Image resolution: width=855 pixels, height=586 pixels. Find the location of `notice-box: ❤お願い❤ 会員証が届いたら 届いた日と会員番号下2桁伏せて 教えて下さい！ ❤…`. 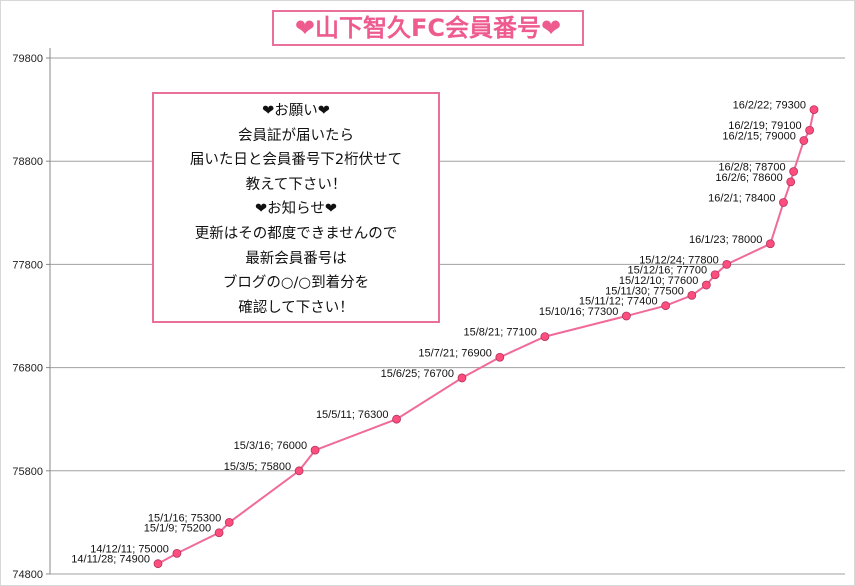

notice-box: ❤お願い❤ 会員証が届いたら 届いた日と会員番号下2桁伏せて 教えて下さい！ ❤… is located at coordinates (296, 207).